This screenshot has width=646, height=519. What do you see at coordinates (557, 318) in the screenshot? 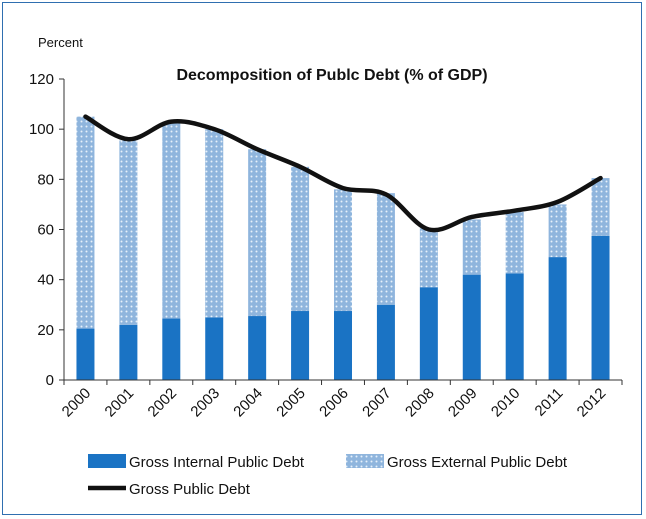
I see `bar-internal-2011` at bounding box center [557, 318].